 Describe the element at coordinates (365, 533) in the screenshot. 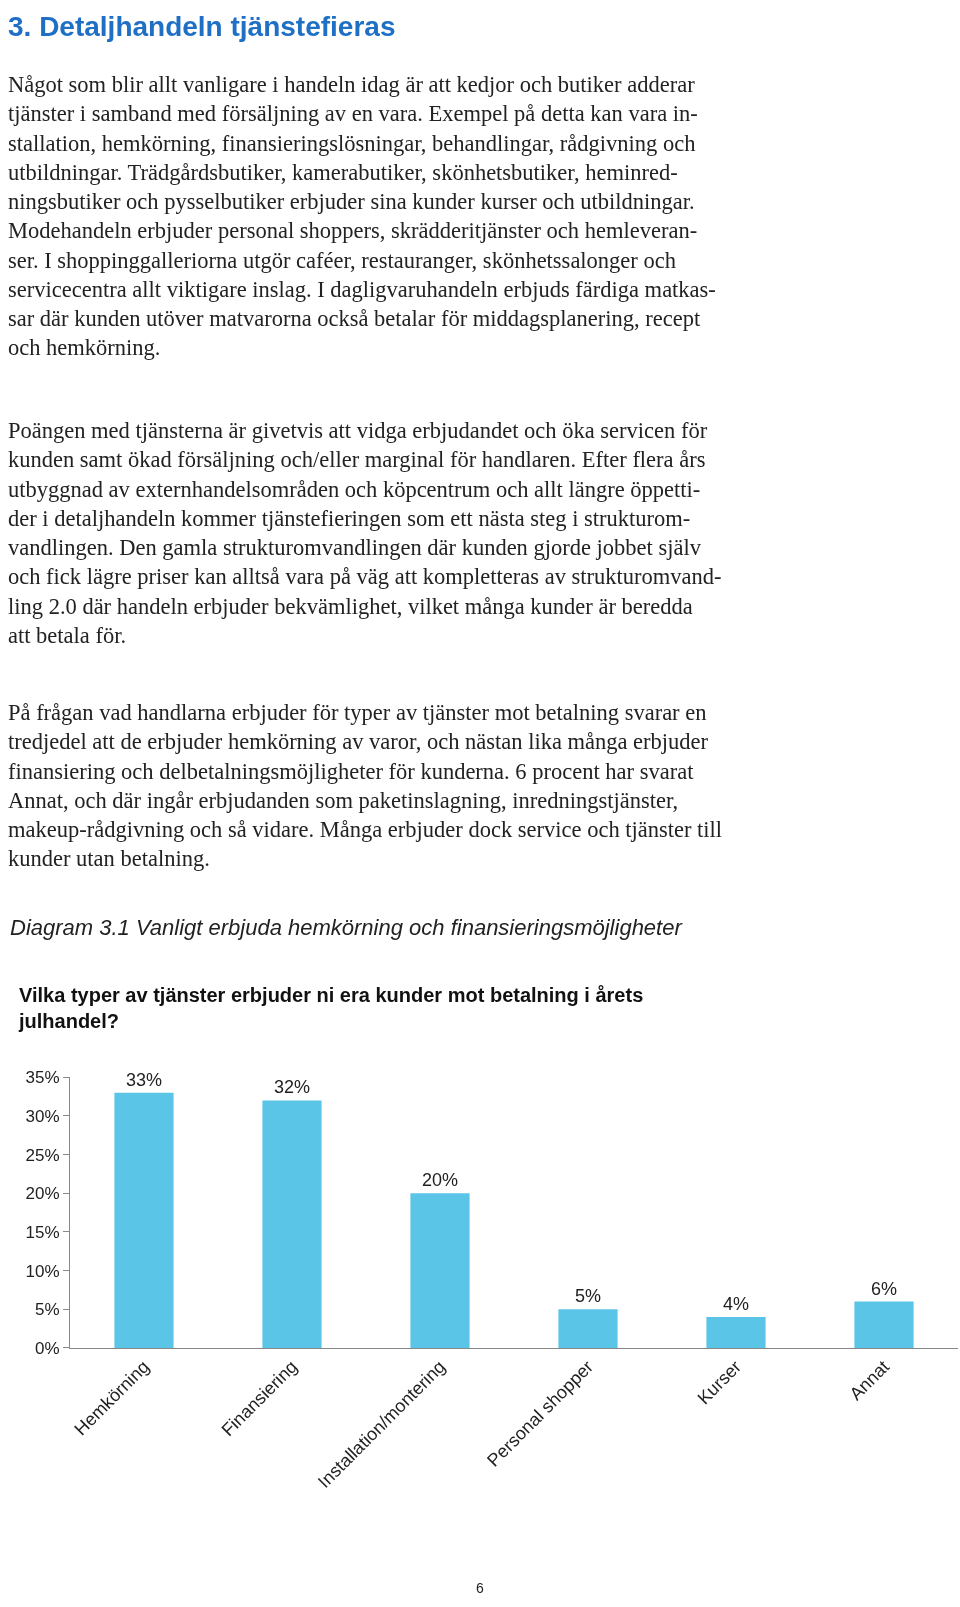

I see `text: Poängen med tjänsterna är givetvis att vidga erbjudandet och öka servicen för kunden samt ökad försäljning och/eller marginal för handlaren. Efter flera års utbyggnad av externhandelsområden och köpcentrum och allt längre öppetti- der i detaljhandeln kommer tjänstefieringen som ett nästa steg i strukturom- vandlingen. Den gamla strukturomvandlingen där kunden gjorde jobbet själv och fick lägre priser kan alltså vara på väg att kompletteras av strukturomvand- ling 2.0 där handeln erbjuder bekvämlighet, vilket många kunder är beredda att betala för.` at that location.